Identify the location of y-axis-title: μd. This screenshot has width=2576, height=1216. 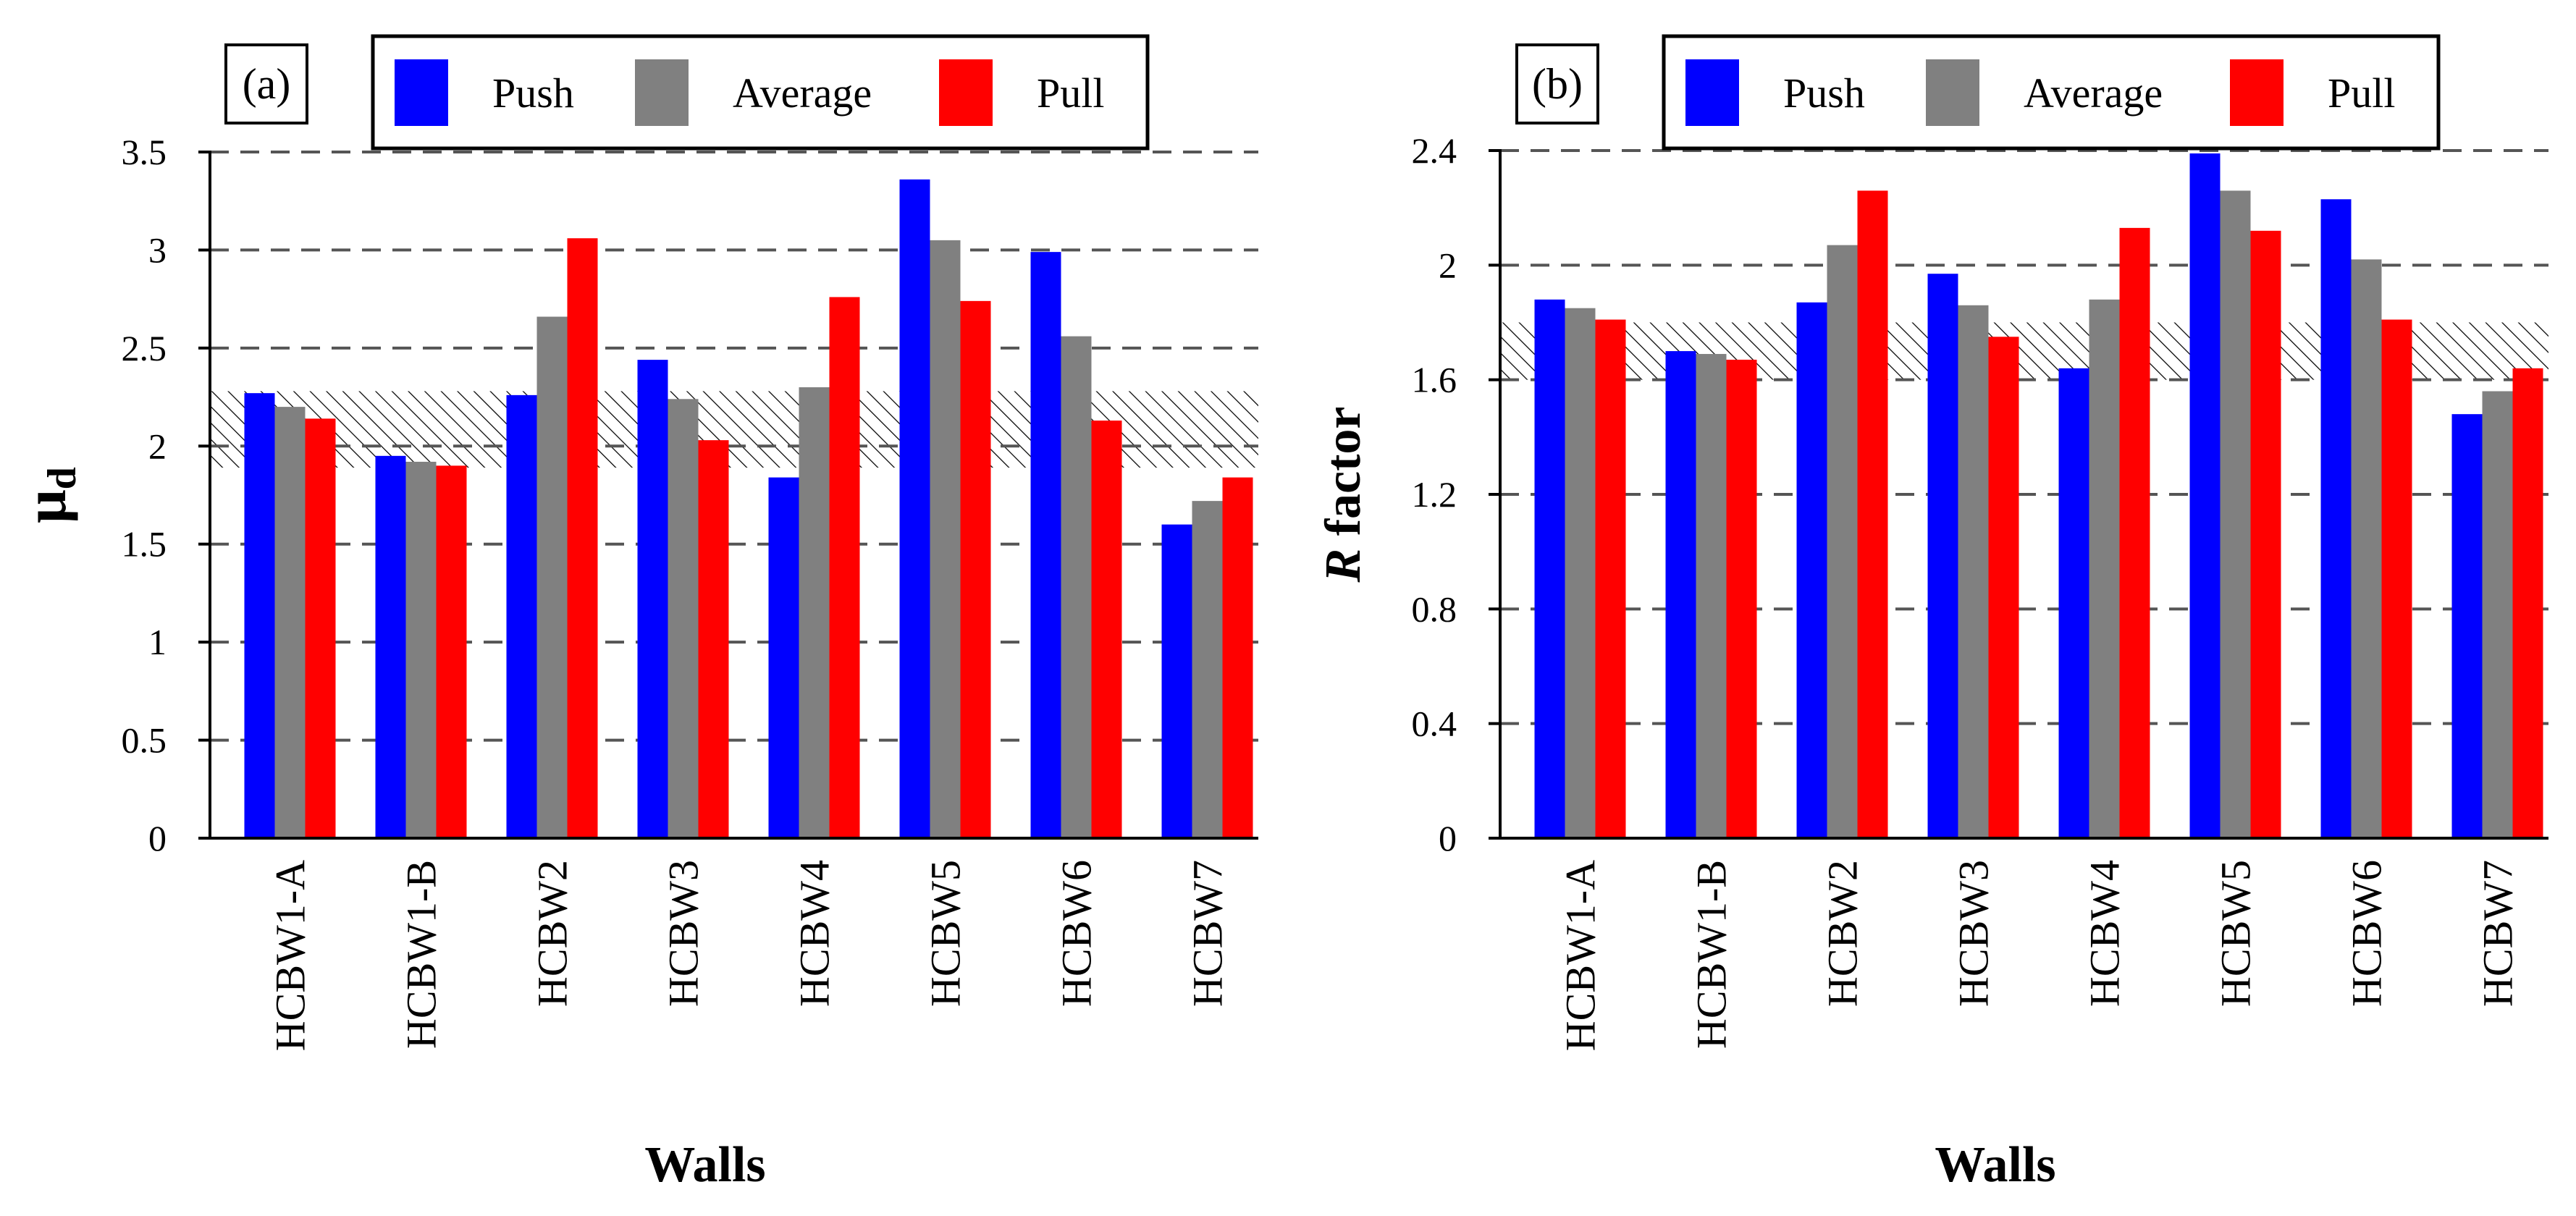
(48, 495).